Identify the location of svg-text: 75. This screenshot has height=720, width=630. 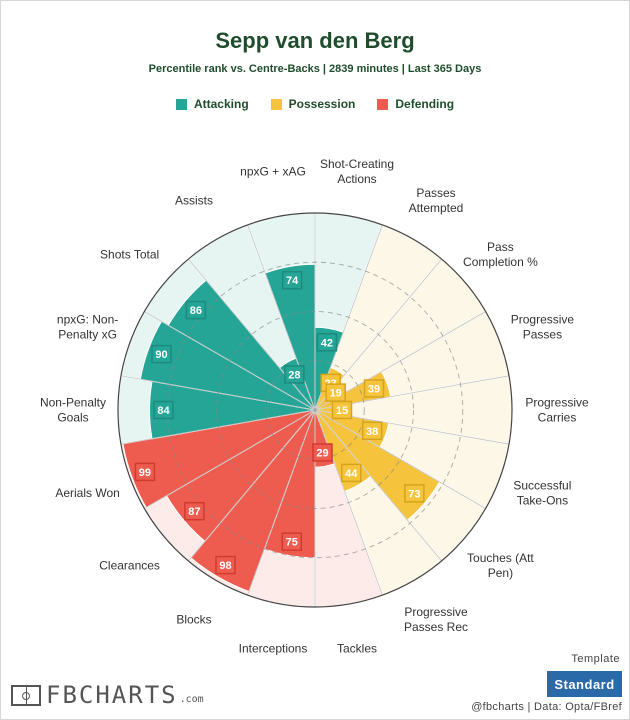
(292, 543).